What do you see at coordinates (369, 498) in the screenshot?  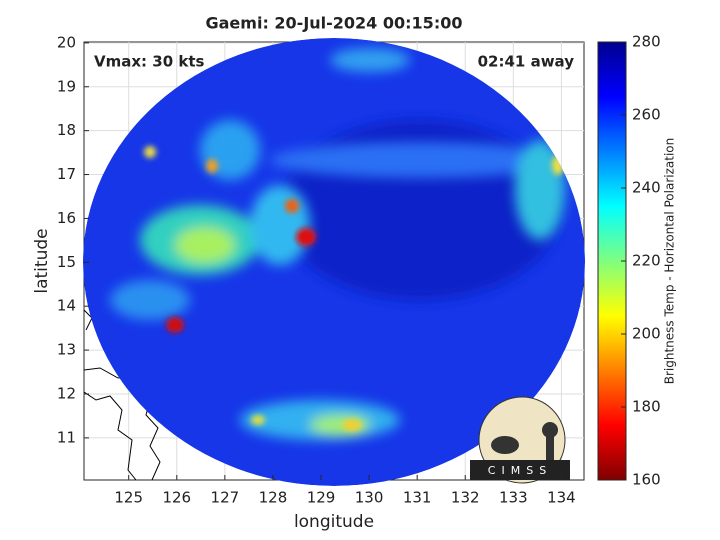 I see `x-tick-label: 130` at bounding box center [369, 498].